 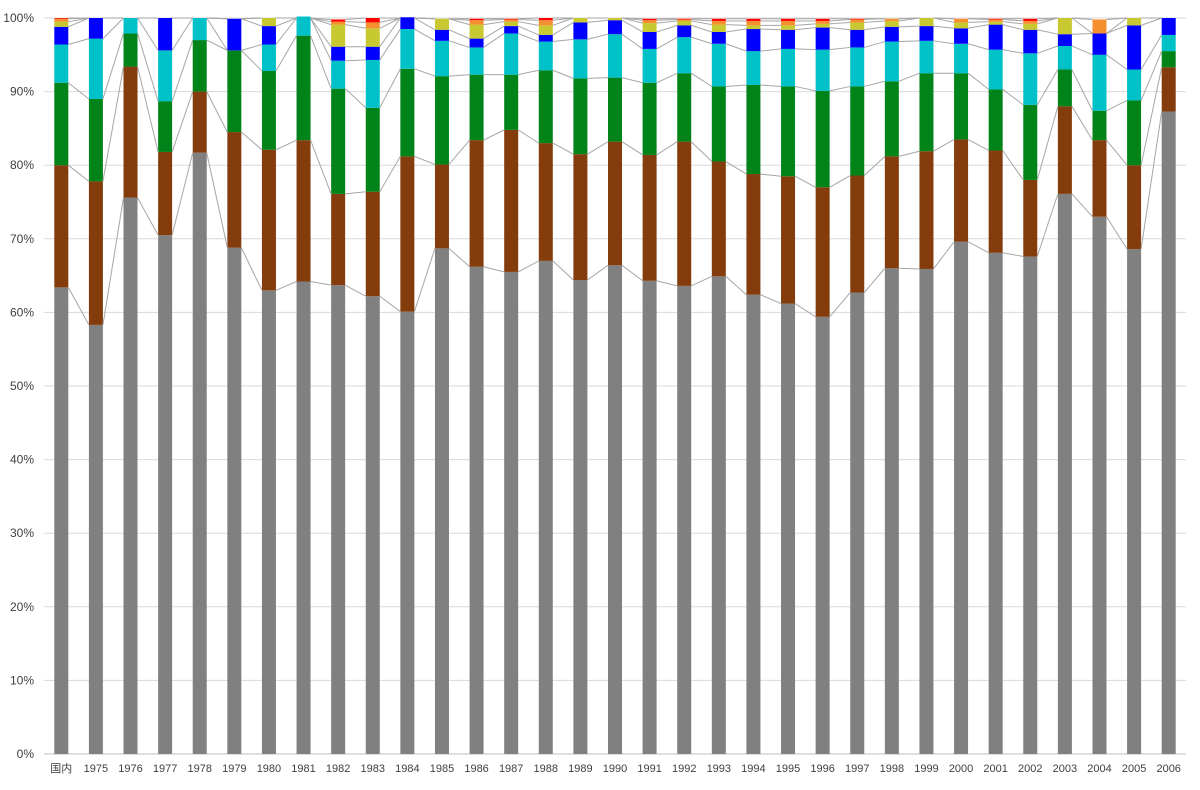 I want to click on x-tick-label: 1984, so click(x=407, y=769).